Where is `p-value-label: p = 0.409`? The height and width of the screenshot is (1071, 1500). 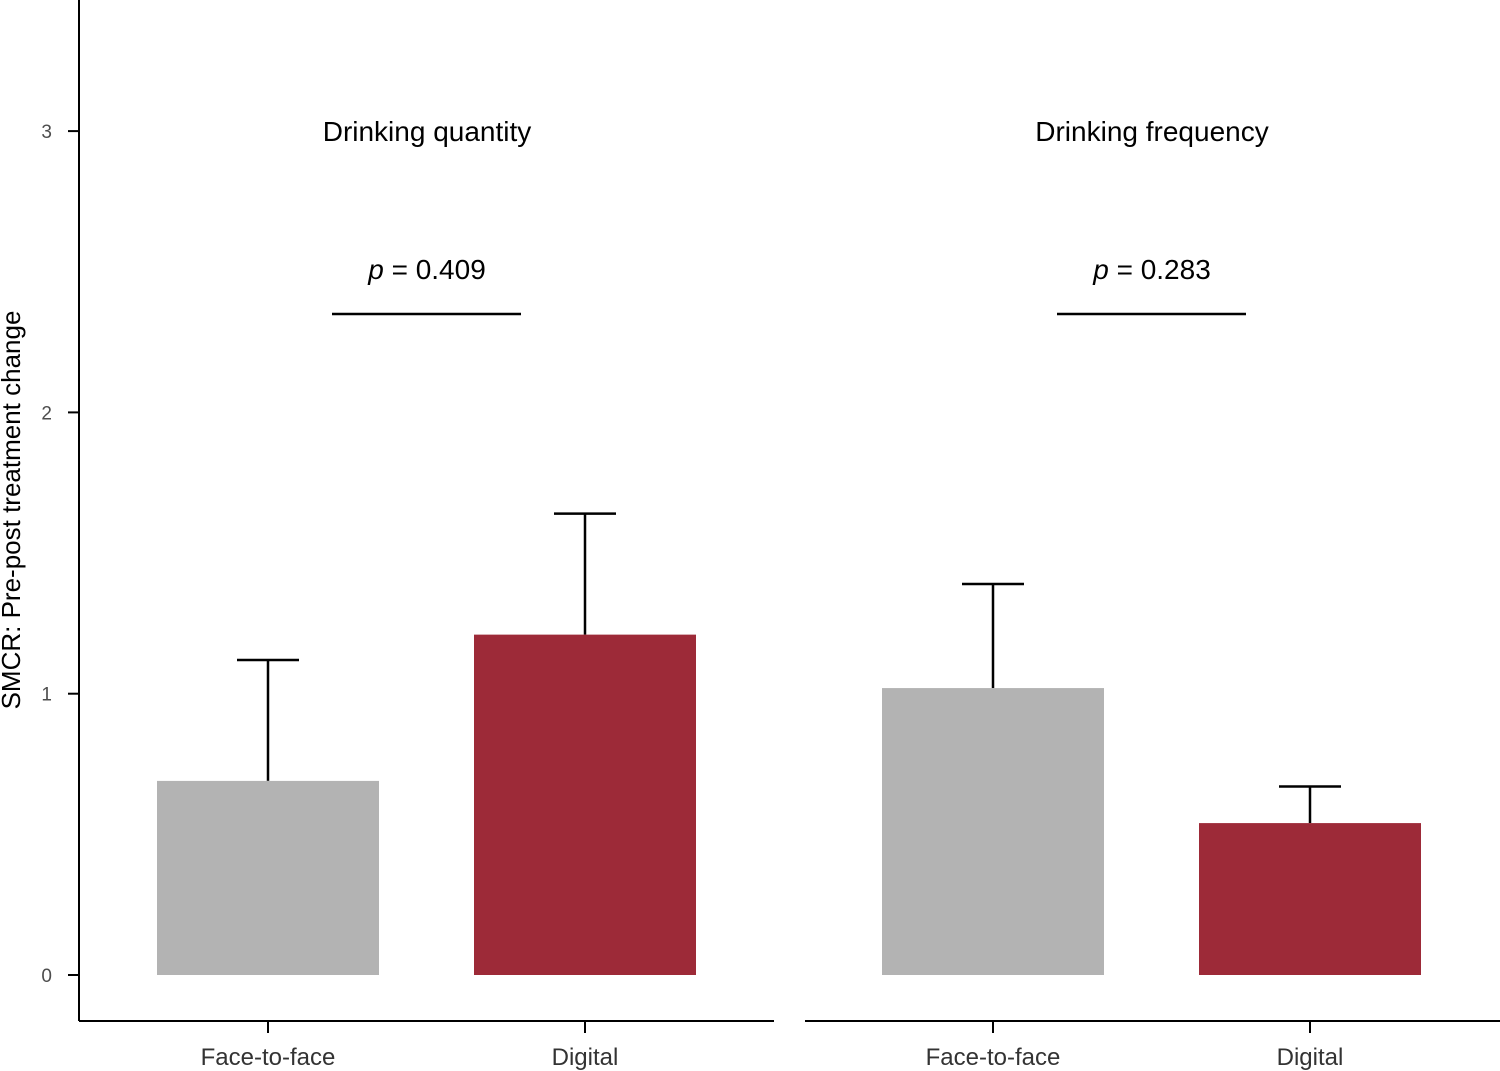 p-value-label: p = 0.409 is located at coordinates (426, 269).